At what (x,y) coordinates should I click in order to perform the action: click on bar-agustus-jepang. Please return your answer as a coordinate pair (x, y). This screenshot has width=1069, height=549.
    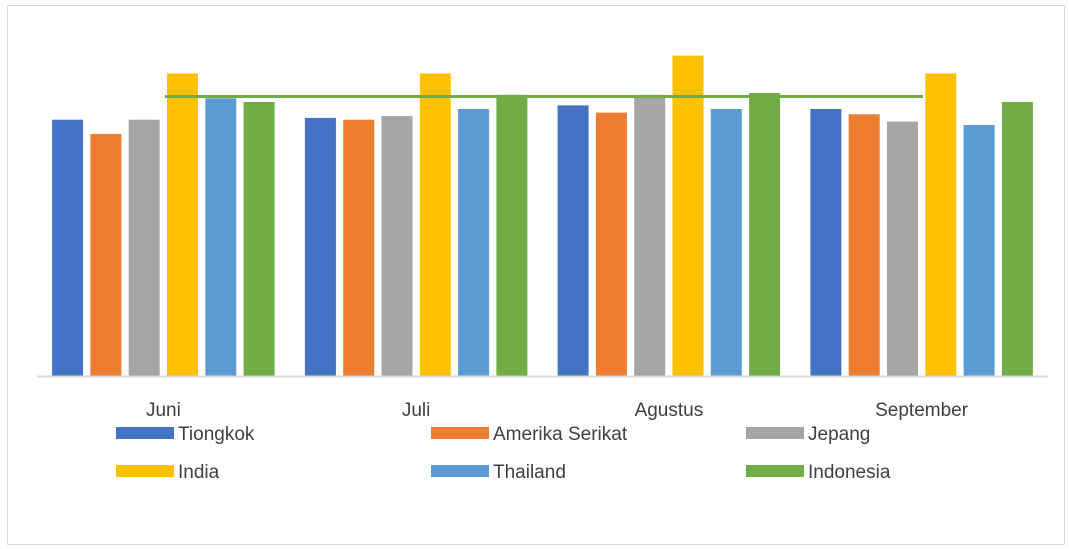
    Looking at the image, I should click on (650, 235).